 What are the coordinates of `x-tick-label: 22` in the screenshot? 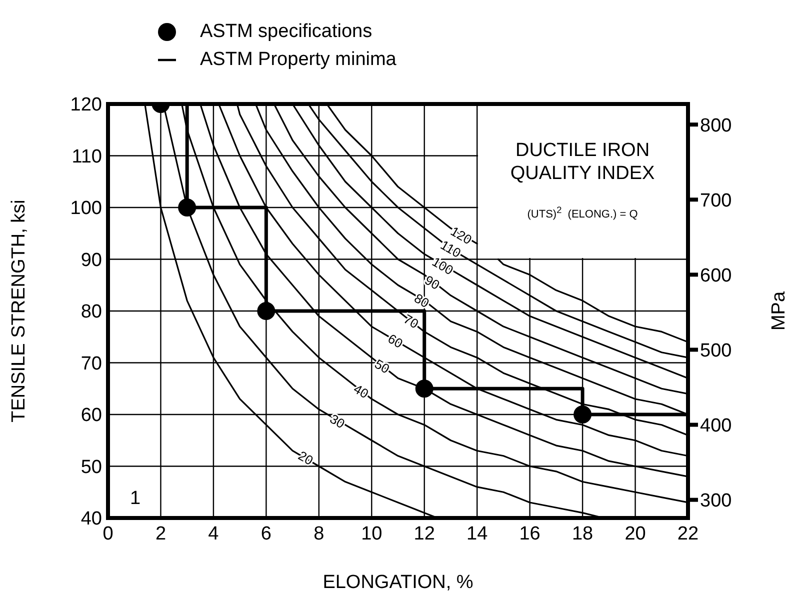 It's located at (688, 533).